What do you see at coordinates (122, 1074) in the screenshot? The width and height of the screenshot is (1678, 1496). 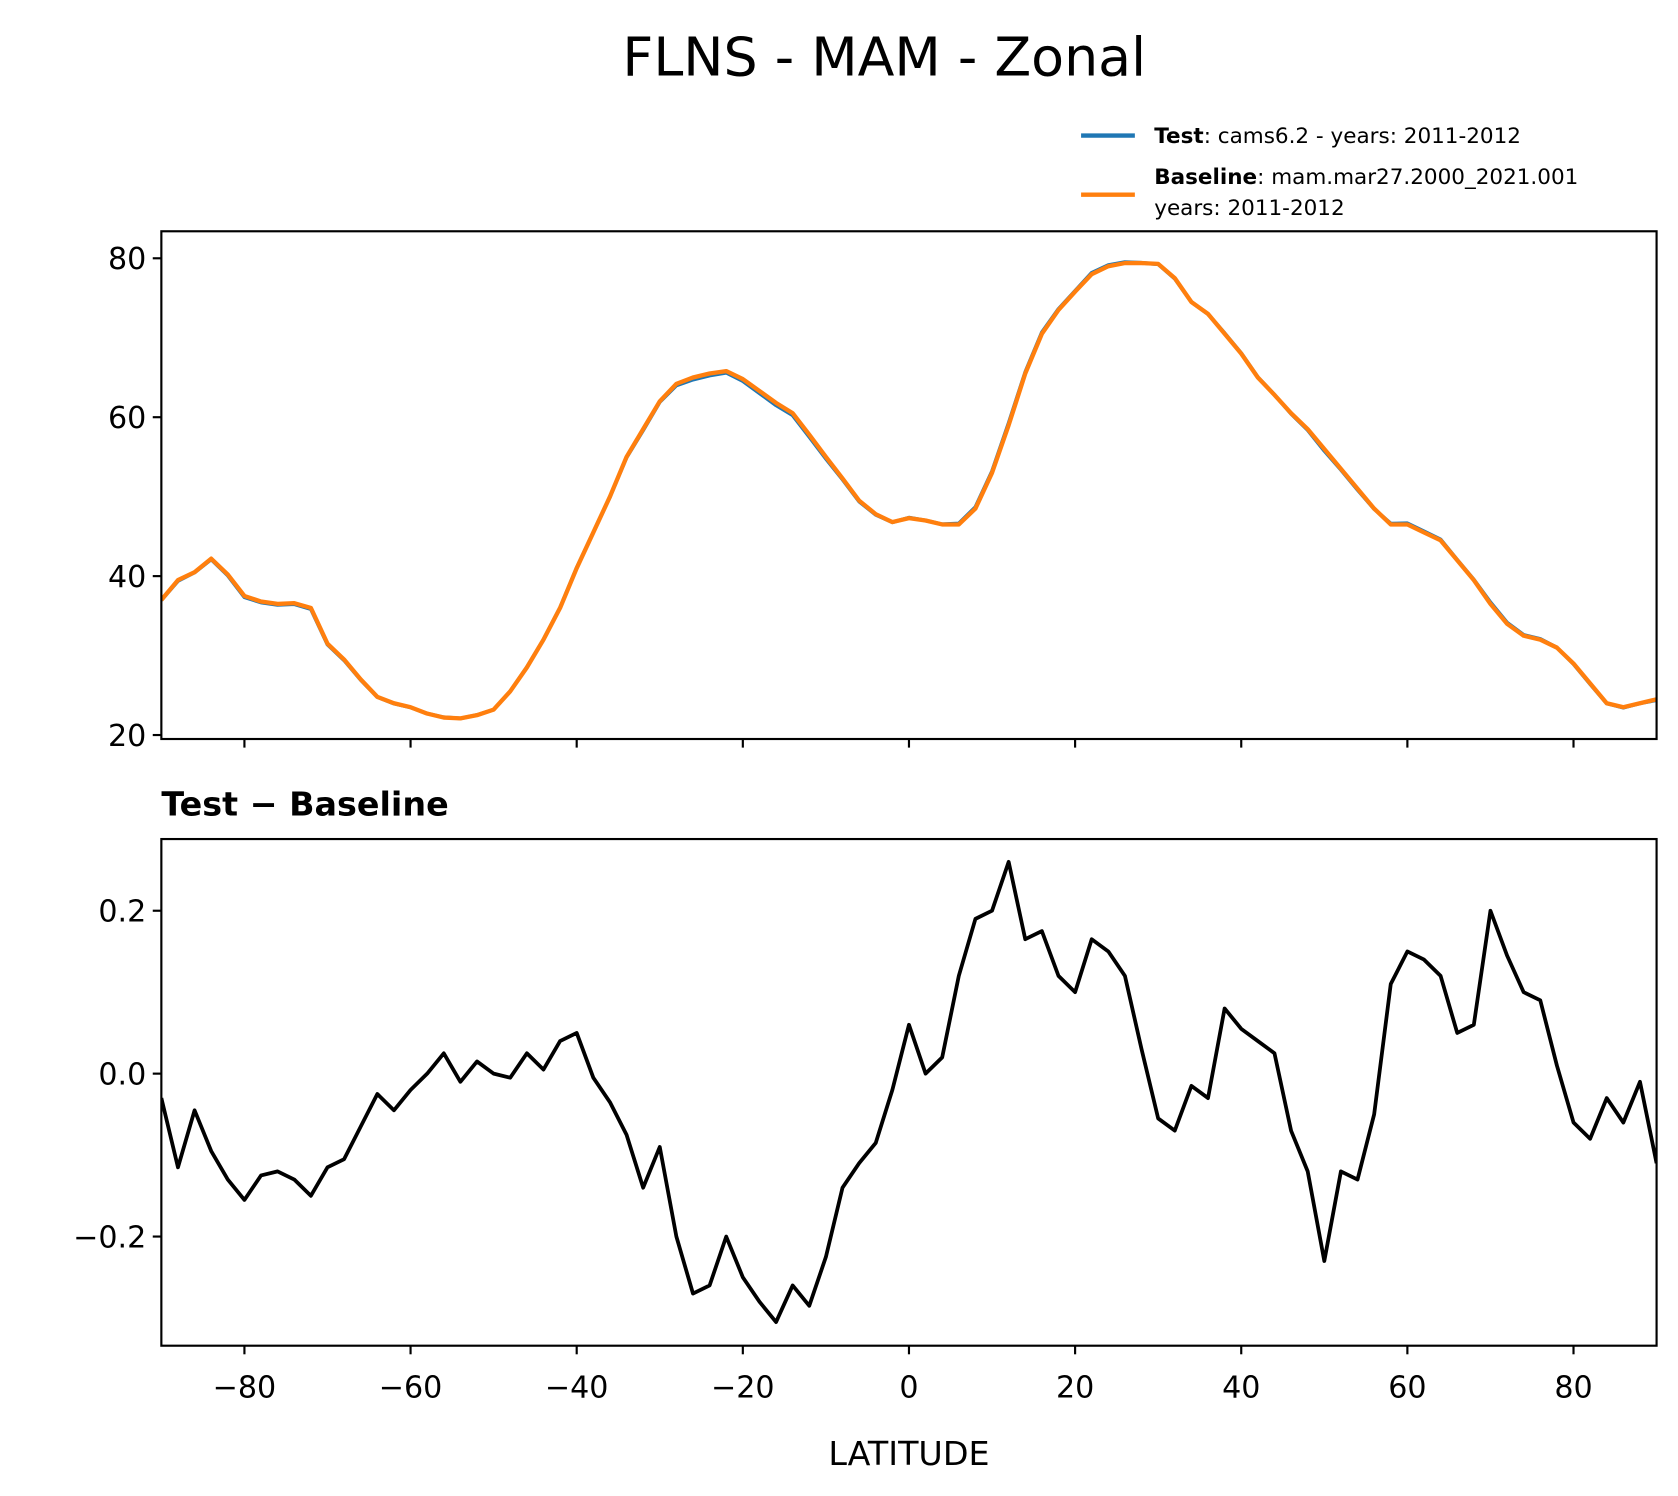 I see `y-tick-label: 0.0` at bounding box center [122, 1074].